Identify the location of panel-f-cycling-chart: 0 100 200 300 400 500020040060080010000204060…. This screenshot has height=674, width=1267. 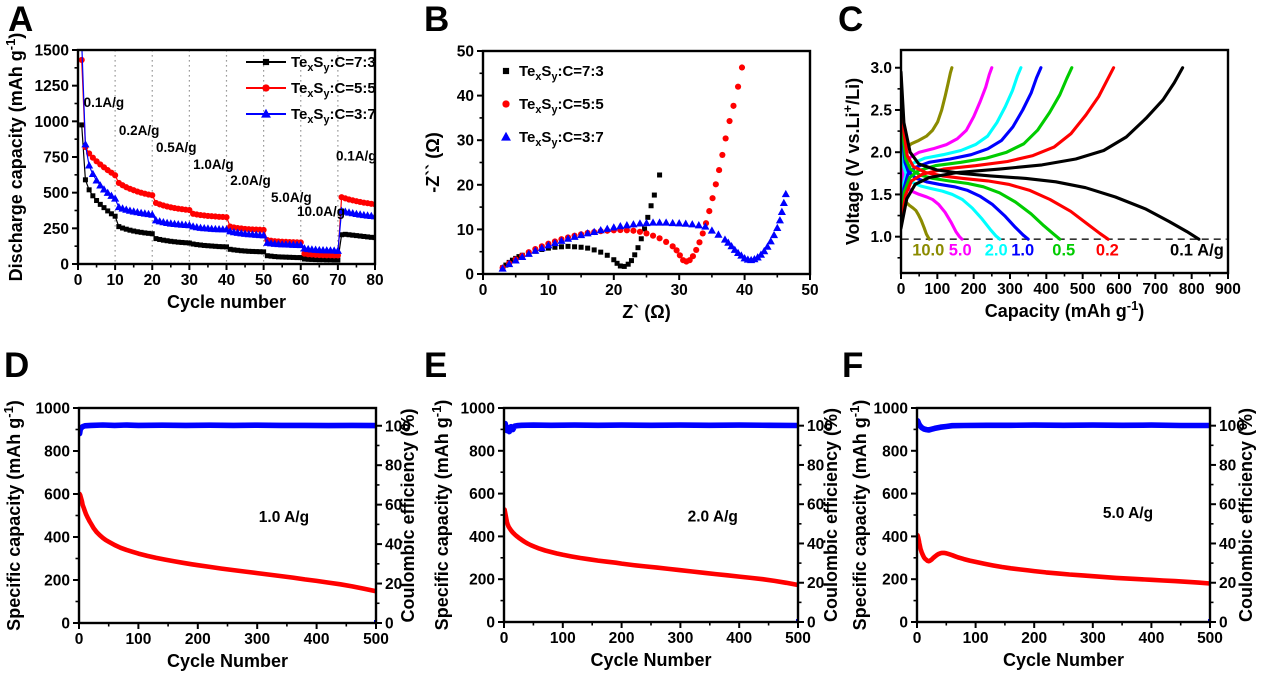
(1051, 535).